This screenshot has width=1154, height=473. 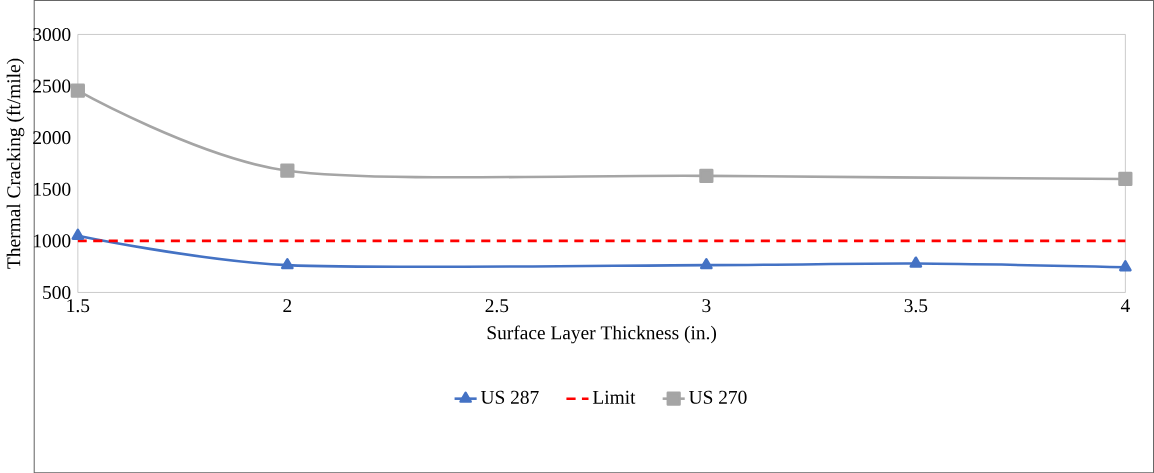 What do you see at coordinates (287, 305) in the screenshot?
I see `x-tick-label: 2` at bounding box center [287, 305].